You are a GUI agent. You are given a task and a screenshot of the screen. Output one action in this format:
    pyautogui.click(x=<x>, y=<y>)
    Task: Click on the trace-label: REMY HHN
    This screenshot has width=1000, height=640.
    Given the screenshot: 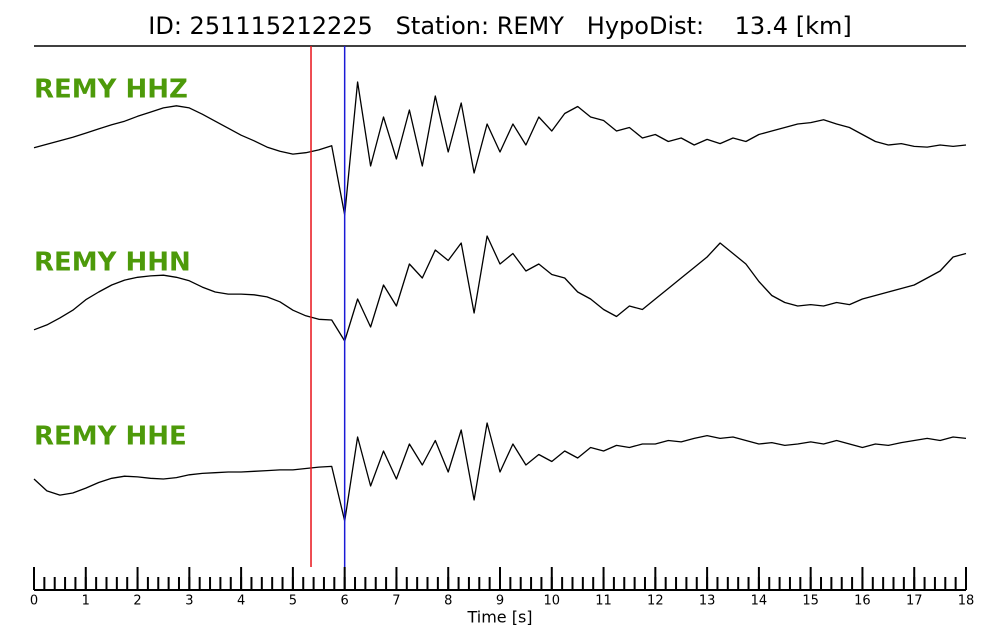 What is the action you would take?
    pyautogui.click(x=112, y=263)
    